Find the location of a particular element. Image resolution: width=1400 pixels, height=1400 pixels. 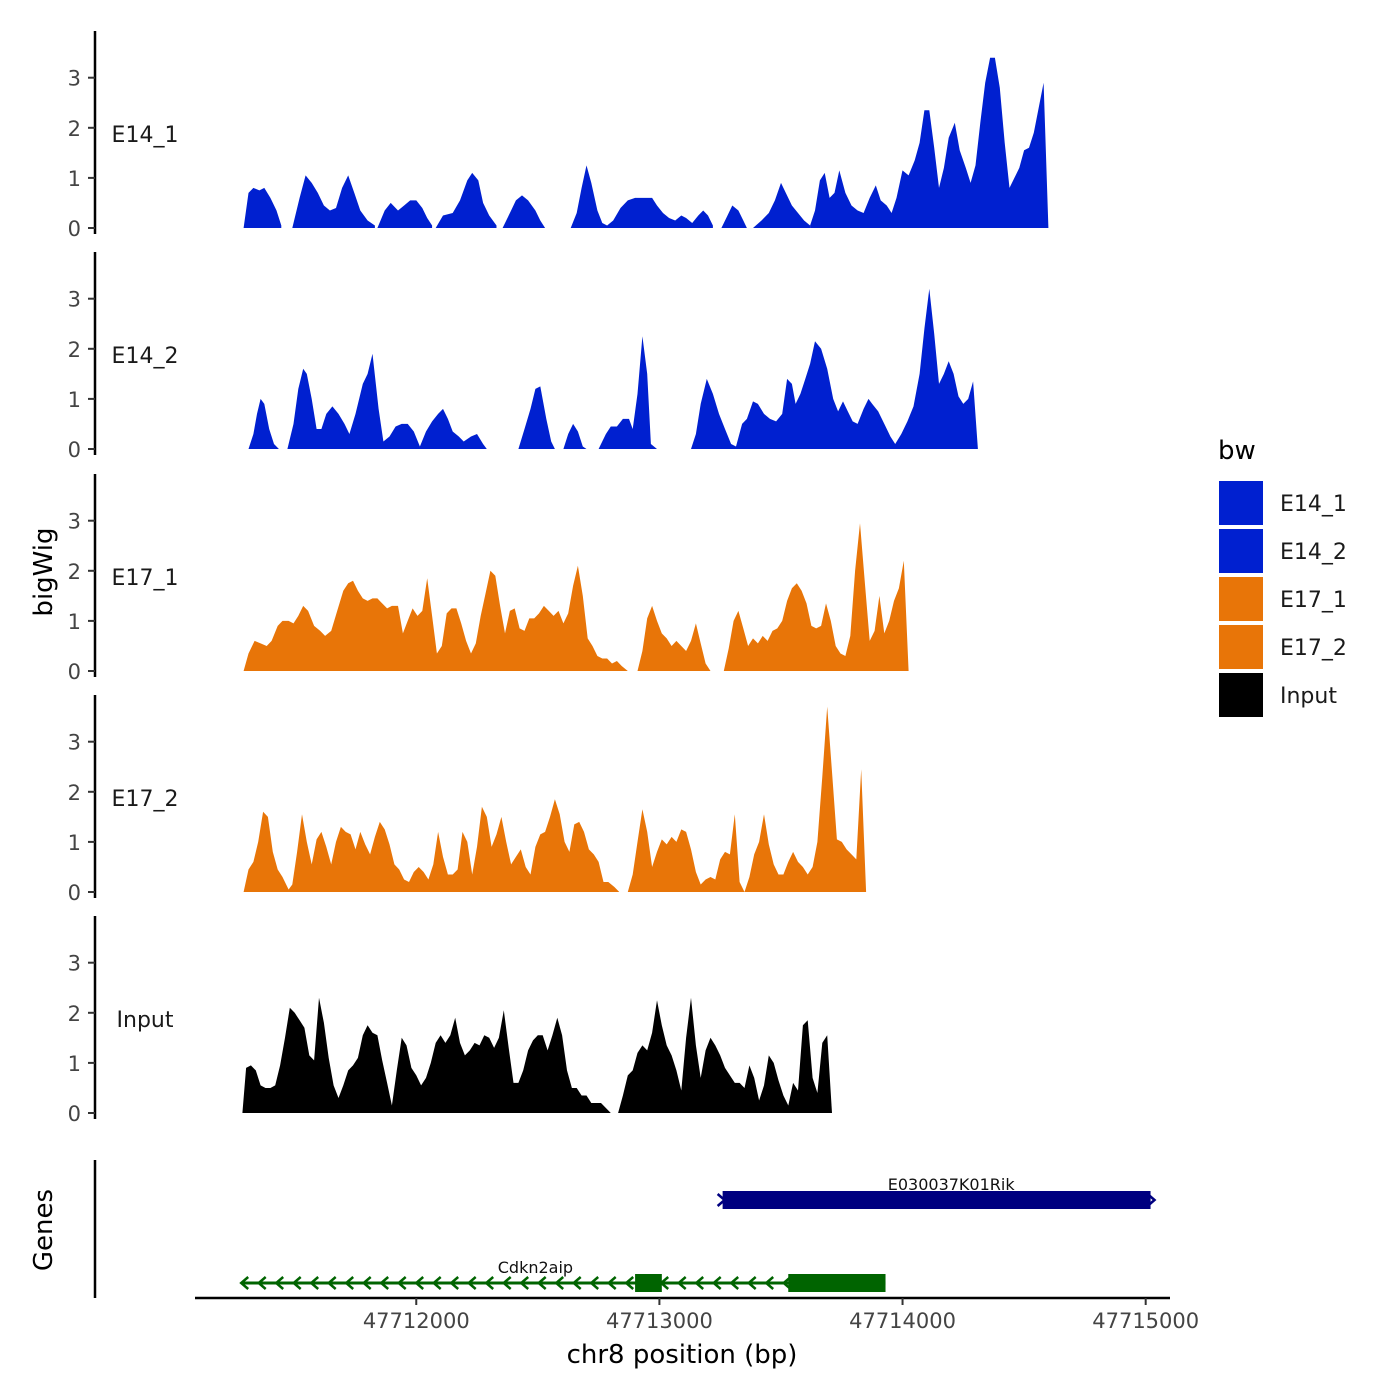

legend-label-e14-2: E14_2 is located at coordinates (1313, 552).